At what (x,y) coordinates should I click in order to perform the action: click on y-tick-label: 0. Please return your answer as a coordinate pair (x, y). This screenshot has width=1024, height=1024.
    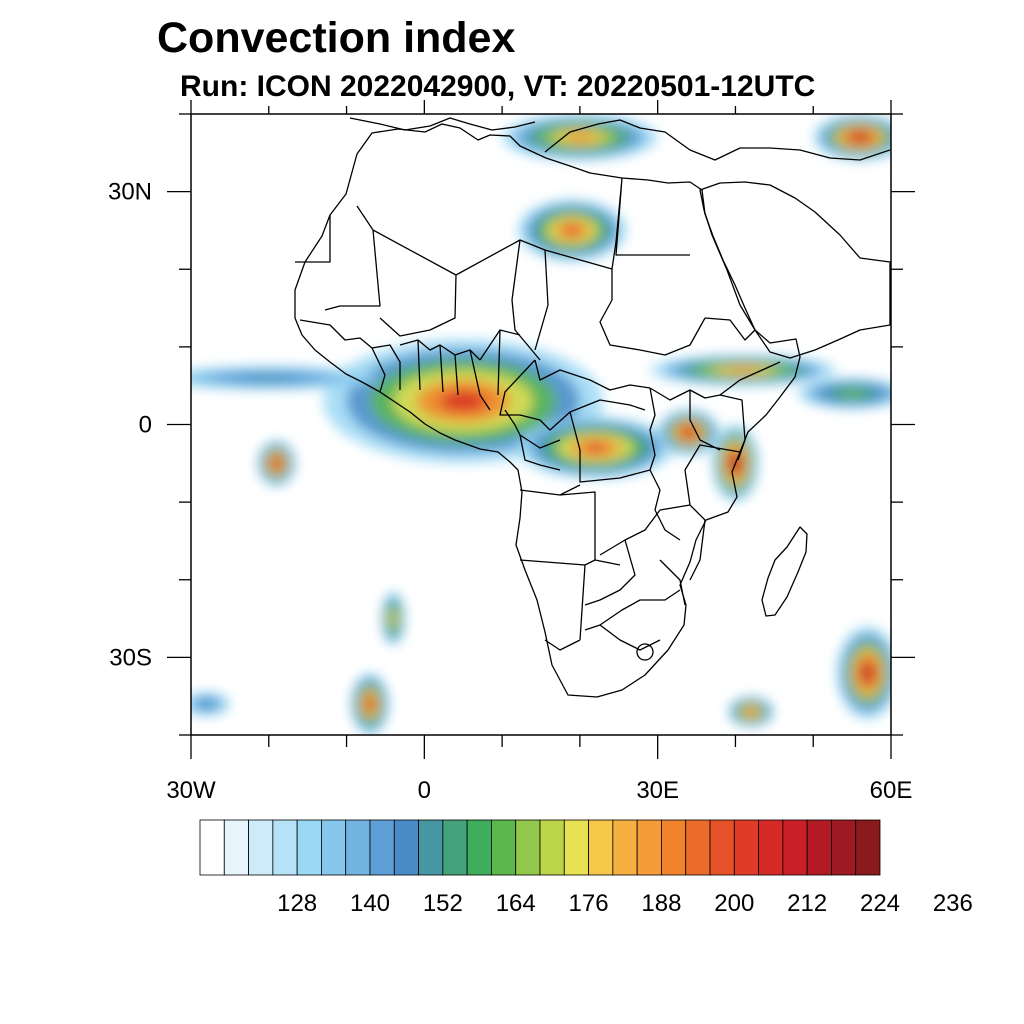
    Looking at the image, I should click on (145, 425).